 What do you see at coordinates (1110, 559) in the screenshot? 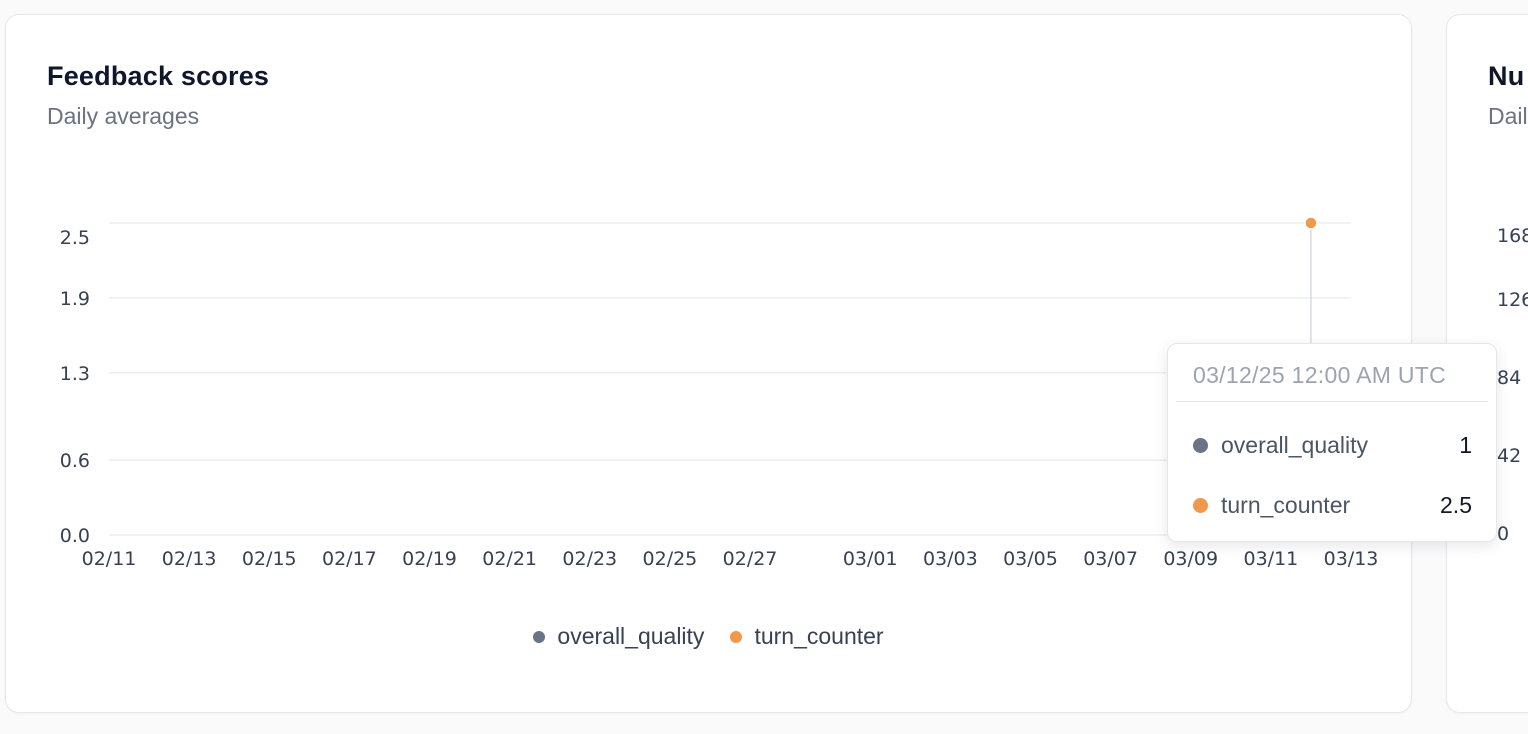
I see `x-tick-label: 03/07` at bounding box center [1110, 559].